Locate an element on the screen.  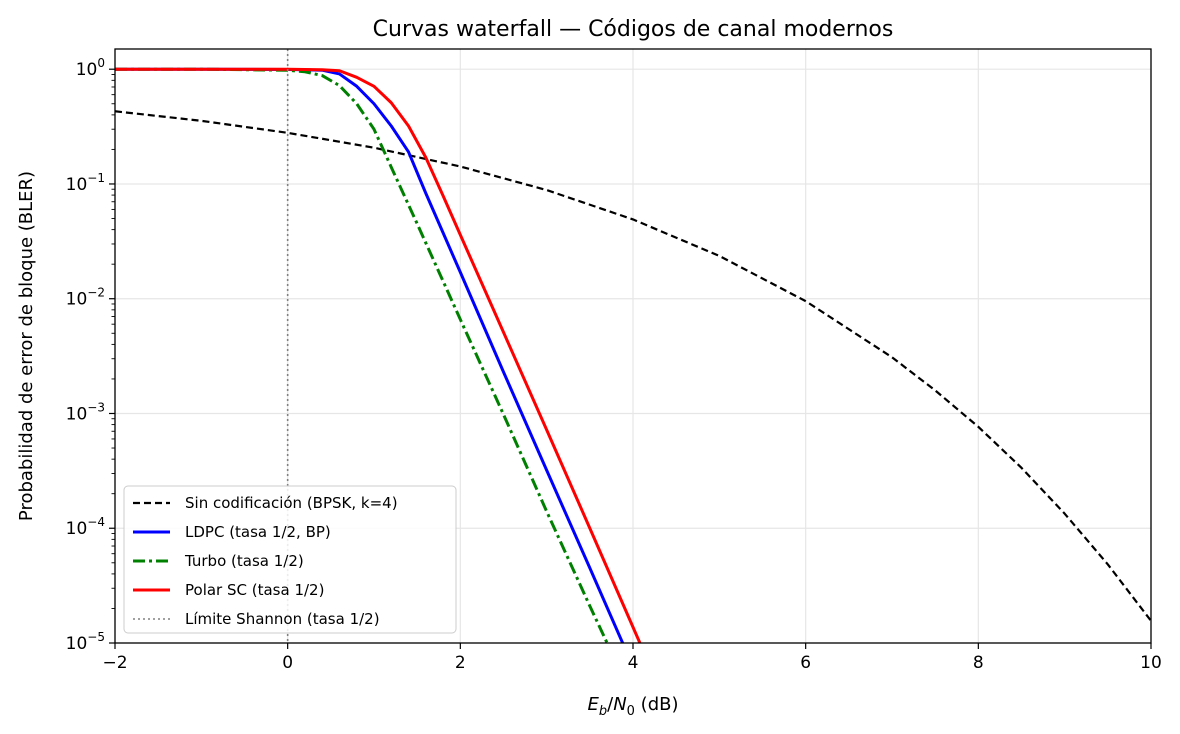
x-tick-label: 4 is located at coordinates (633, 663).